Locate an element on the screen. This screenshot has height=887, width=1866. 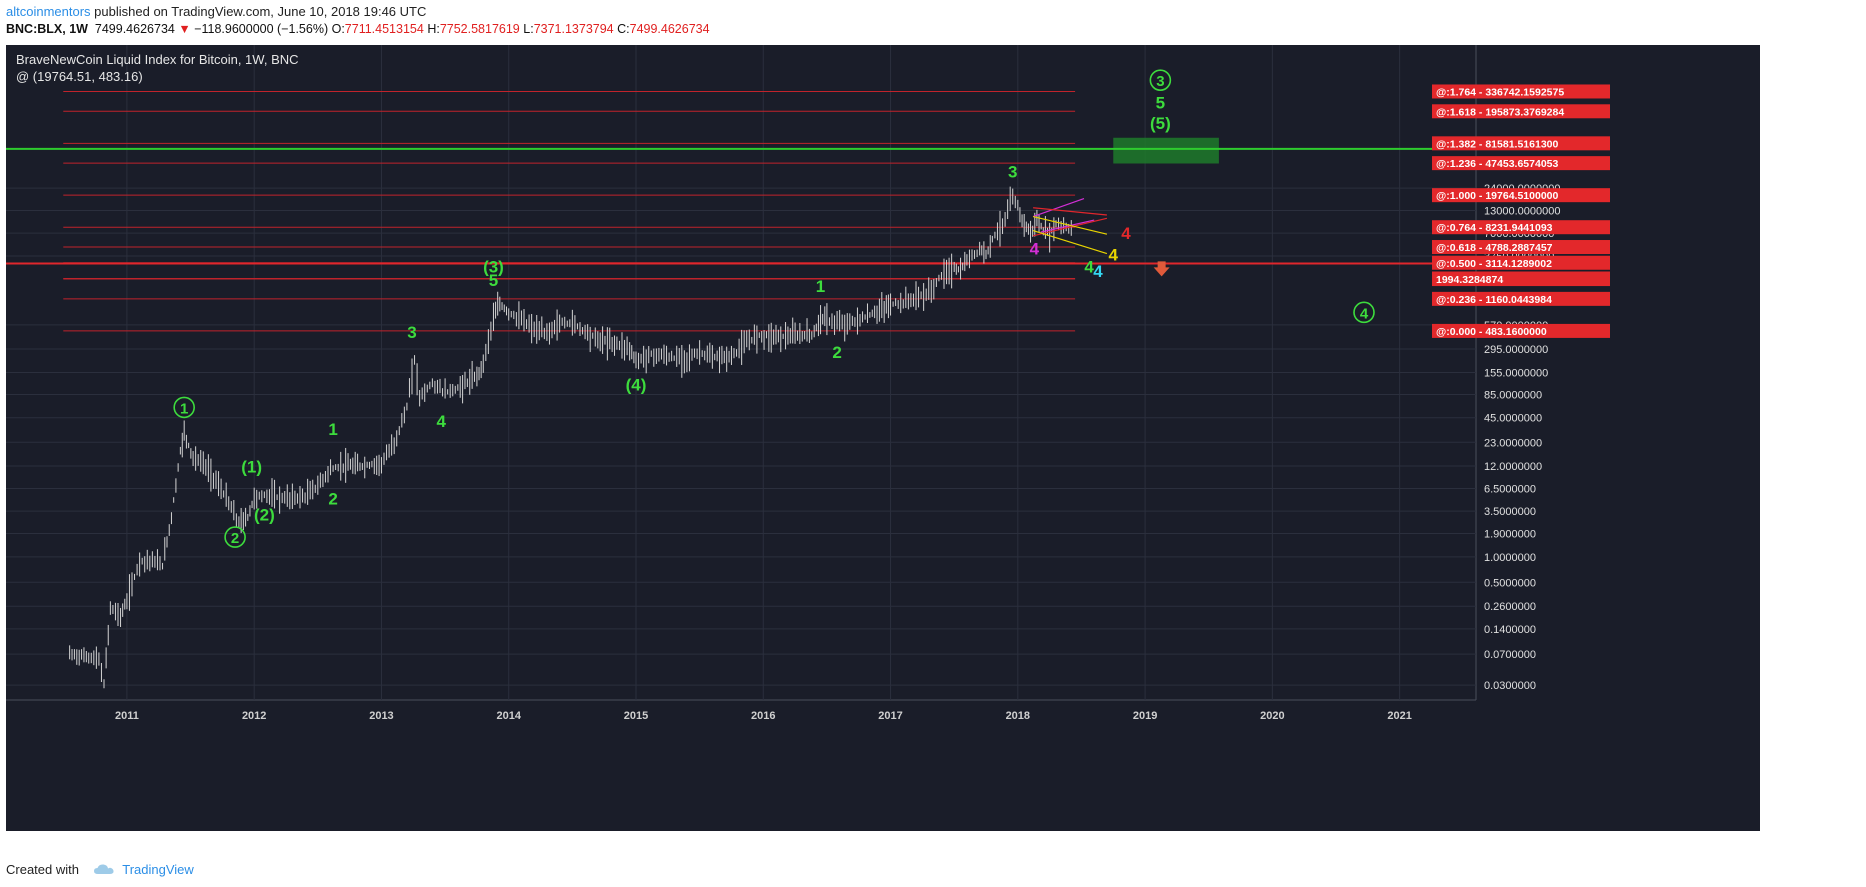
wave-label: (4) is located at coordinates (636, 384).